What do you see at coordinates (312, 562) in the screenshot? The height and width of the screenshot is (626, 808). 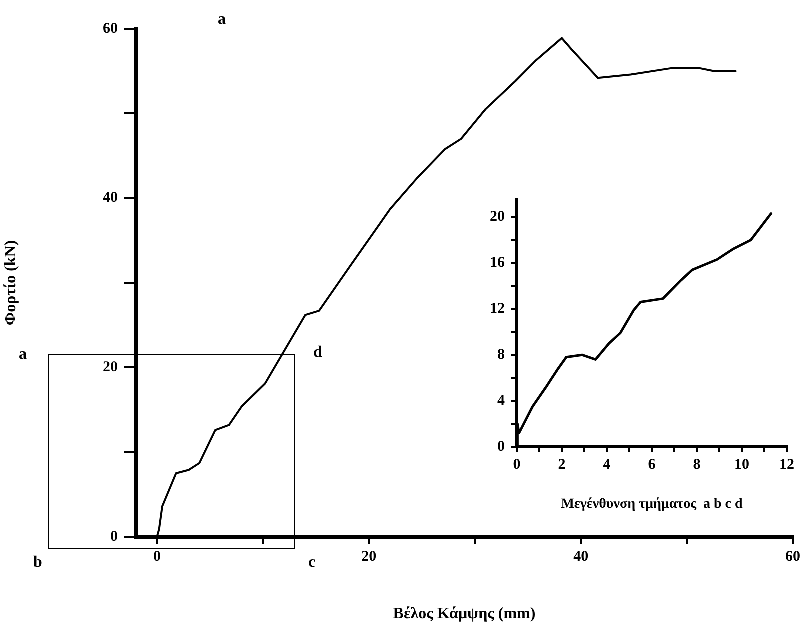 I see `text: c` at bounding box center [312, 562].